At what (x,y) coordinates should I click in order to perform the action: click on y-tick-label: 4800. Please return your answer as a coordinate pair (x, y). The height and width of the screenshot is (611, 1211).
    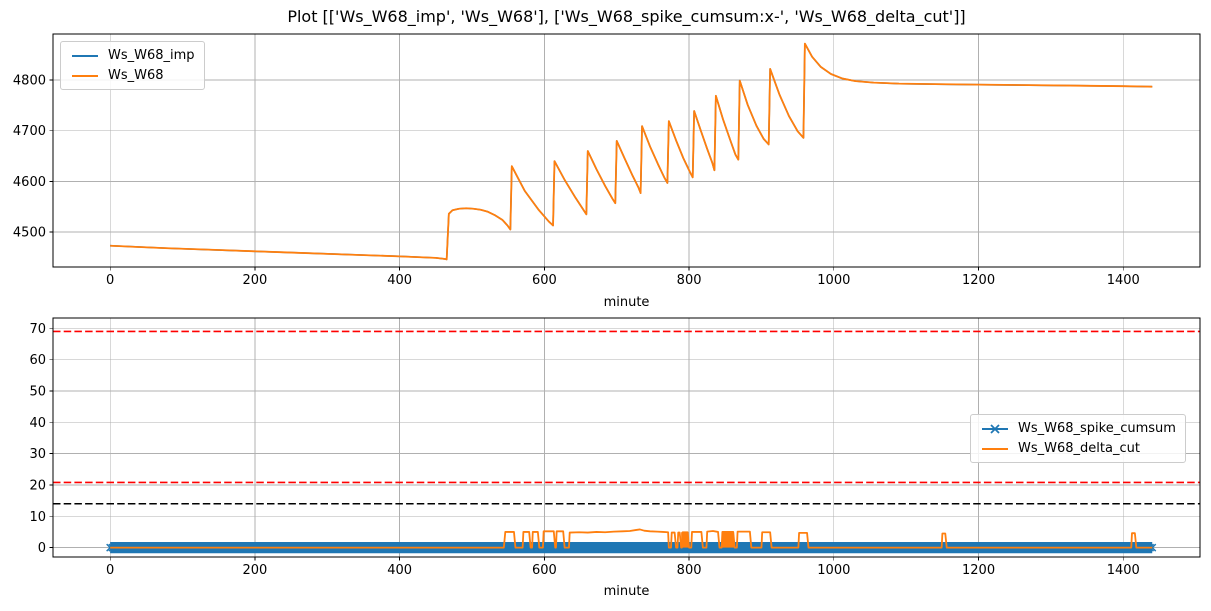
    Looking at the image, I should click on (29, 81).